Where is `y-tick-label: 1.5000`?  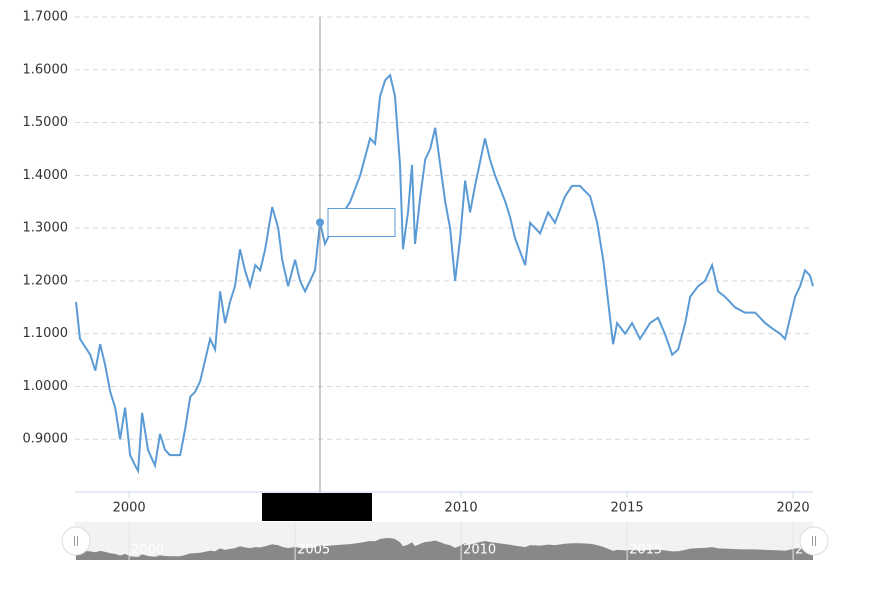 y-tick-label: 1.5000 is located at coordinates (46, 122).